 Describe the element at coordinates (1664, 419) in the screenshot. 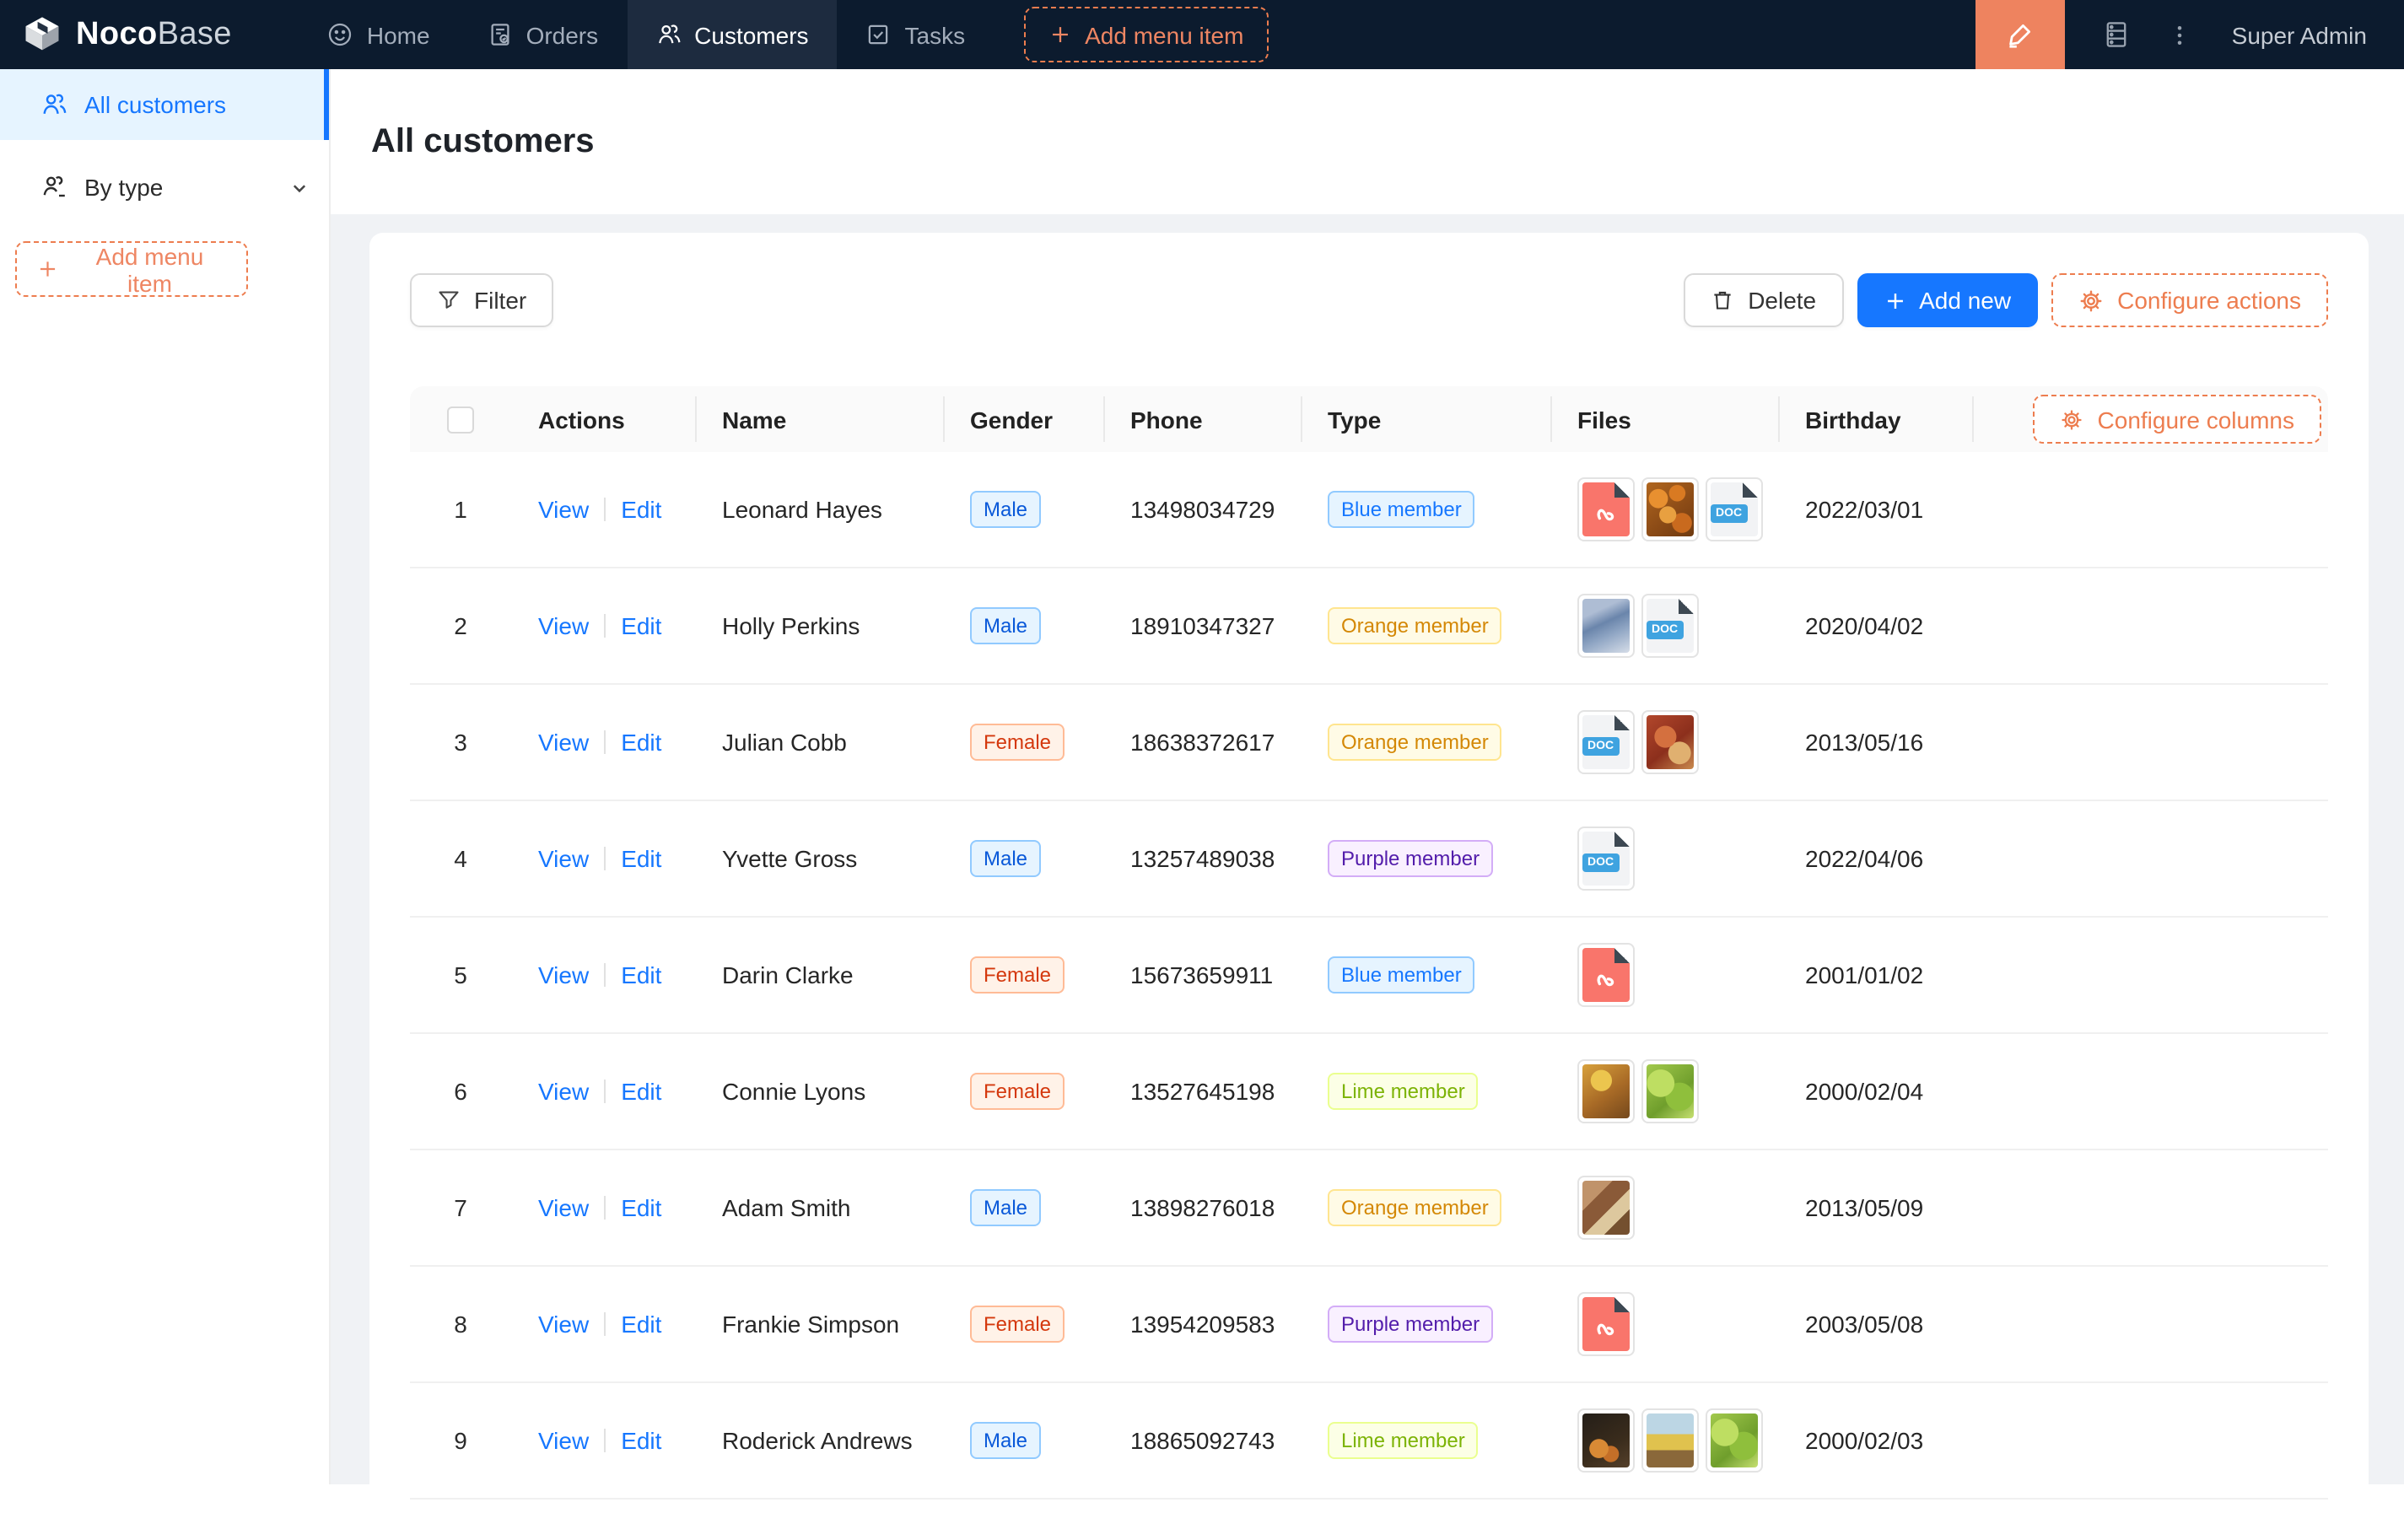

I see `column-header-files: Files` at that location.